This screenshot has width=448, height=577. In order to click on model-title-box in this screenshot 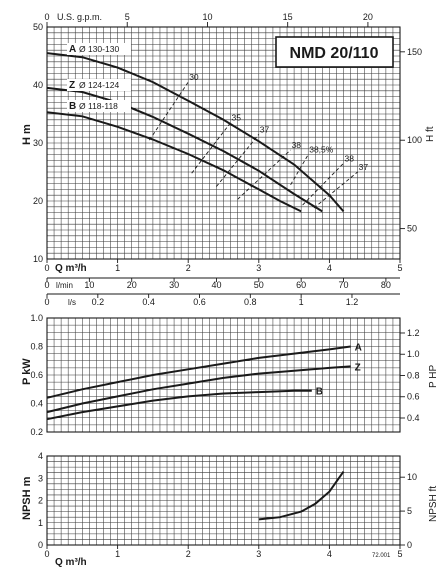, I will do `click(334, 52)`.